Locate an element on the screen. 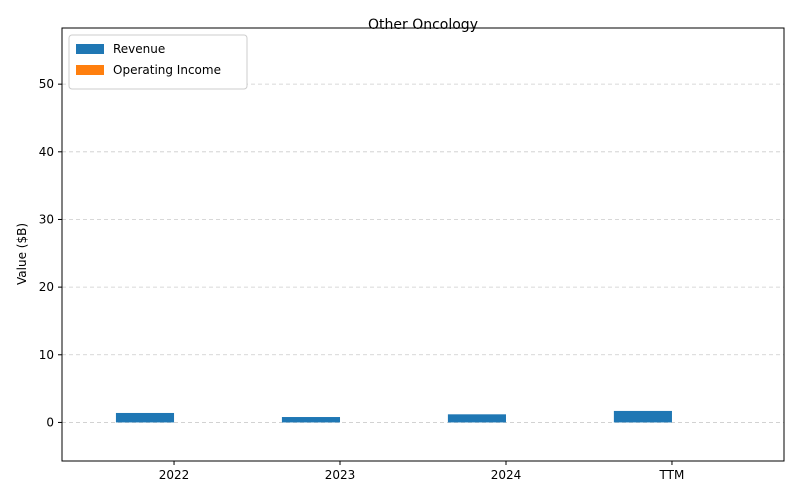 Image resolution: width=800 pixels, height=500 pixels. y-tick-label: 0 is located at coordinates (50, 422).